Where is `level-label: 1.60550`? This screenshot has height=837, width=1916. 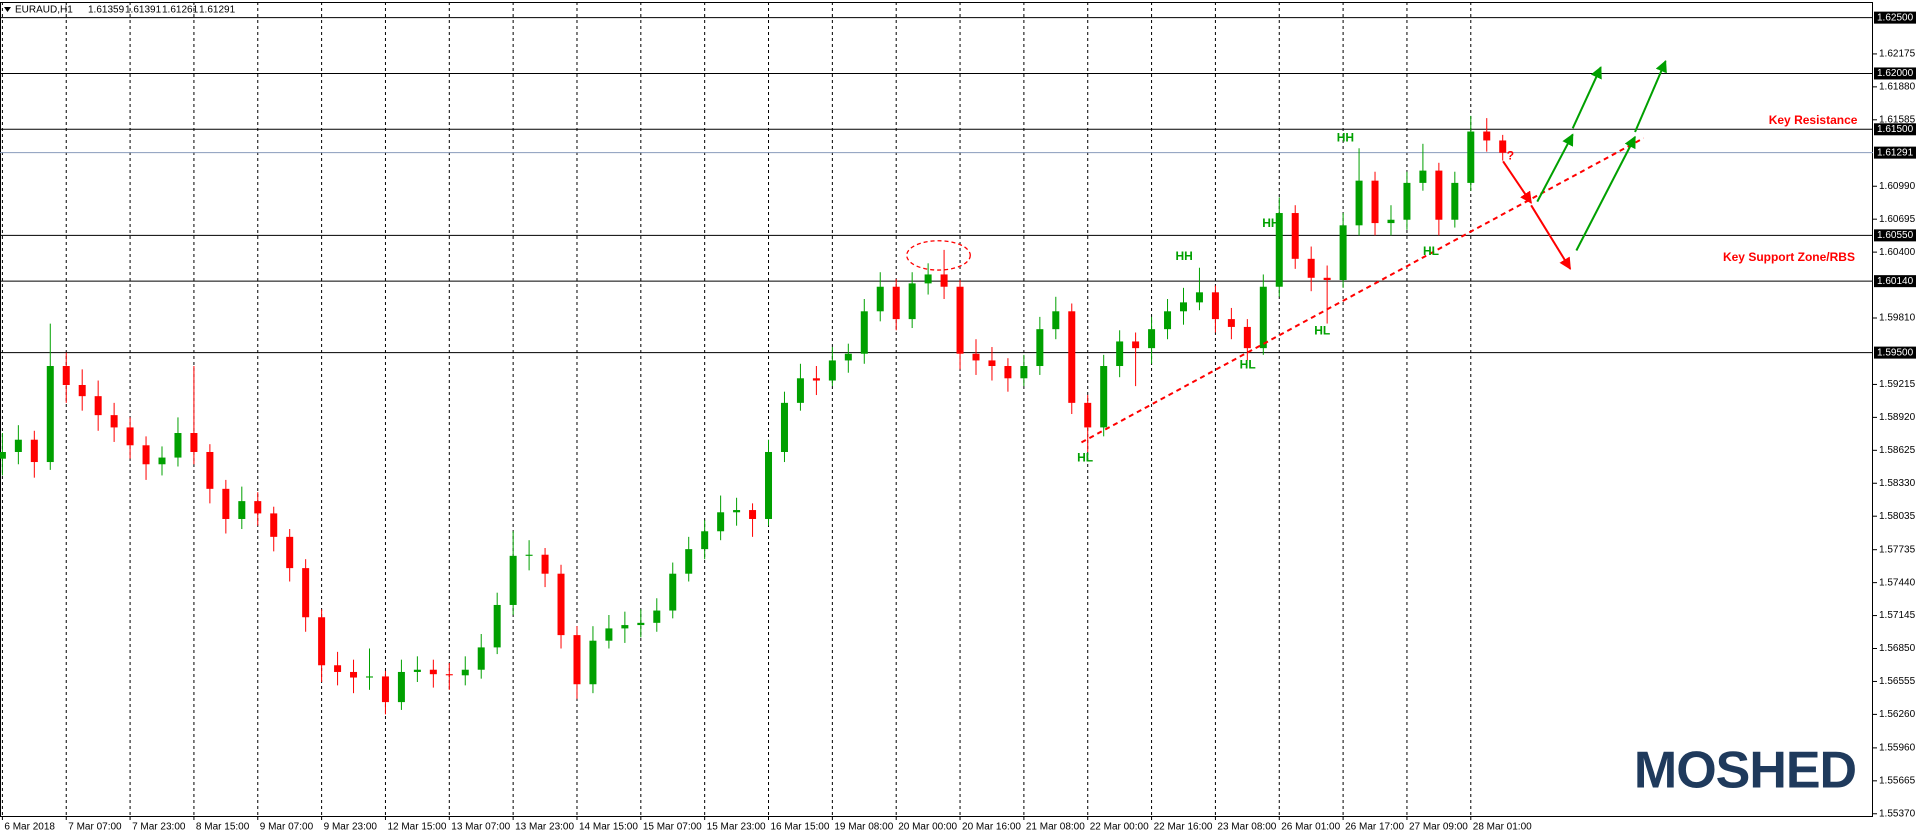 level-label: 1.60550 is located at coordinates (1895, 235).